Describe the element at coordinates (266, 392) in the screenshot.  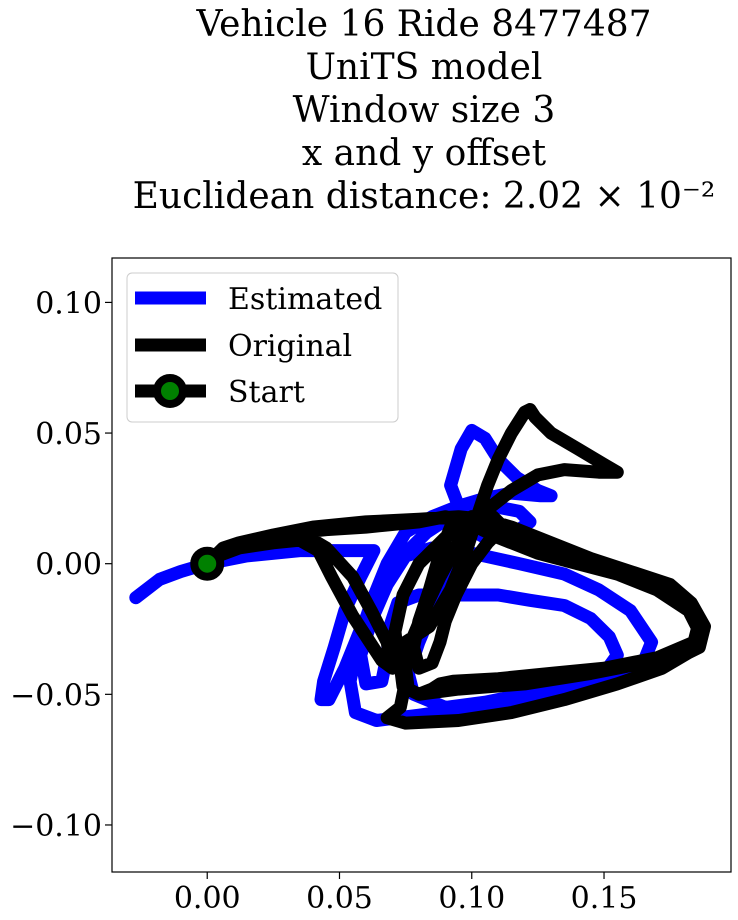
I see `legend-label-start: Start` at that location.